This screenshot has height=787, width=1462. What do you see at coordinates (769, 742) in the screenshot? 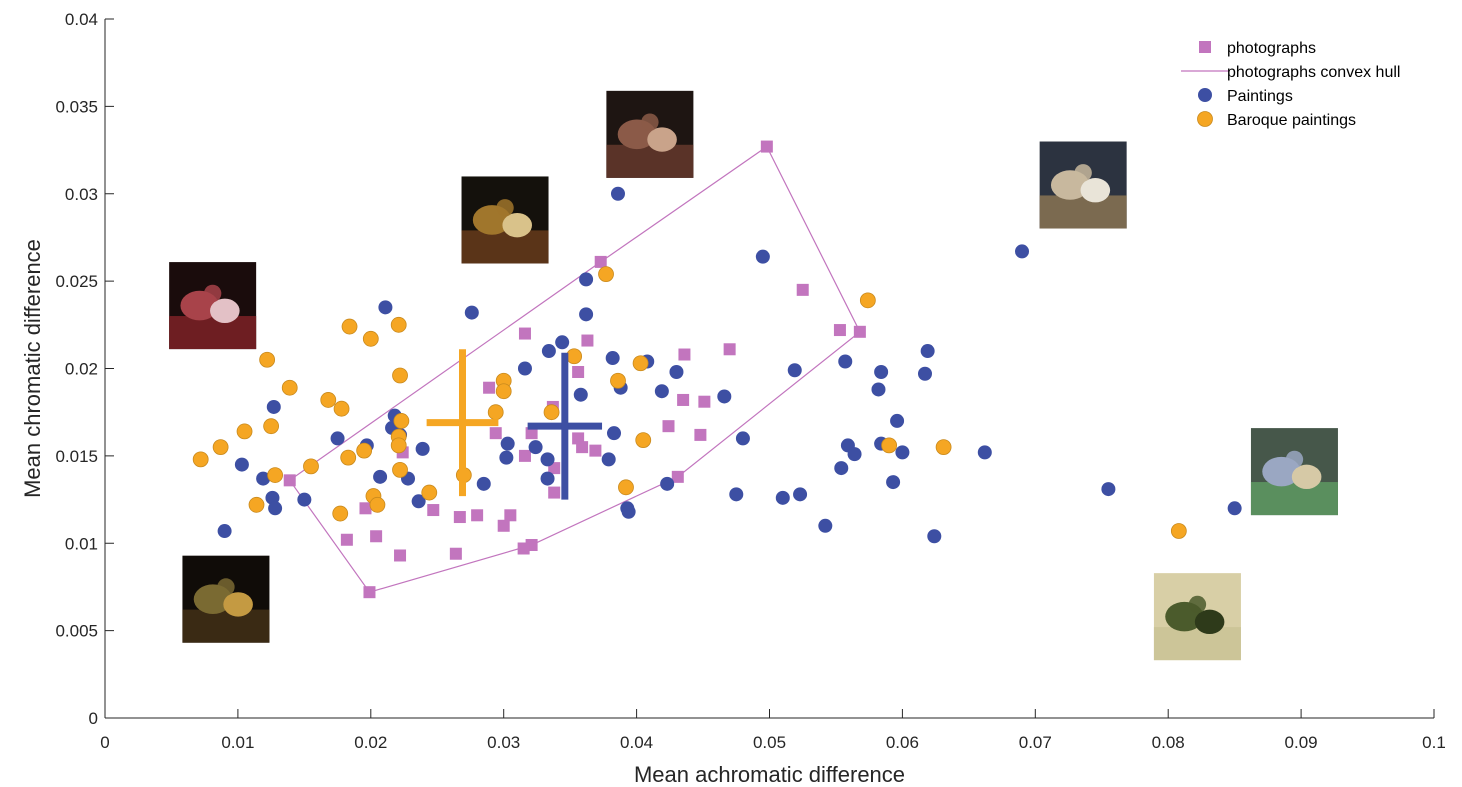
I see `x-tick-label: 0.05` at bounding box center [769, 742].